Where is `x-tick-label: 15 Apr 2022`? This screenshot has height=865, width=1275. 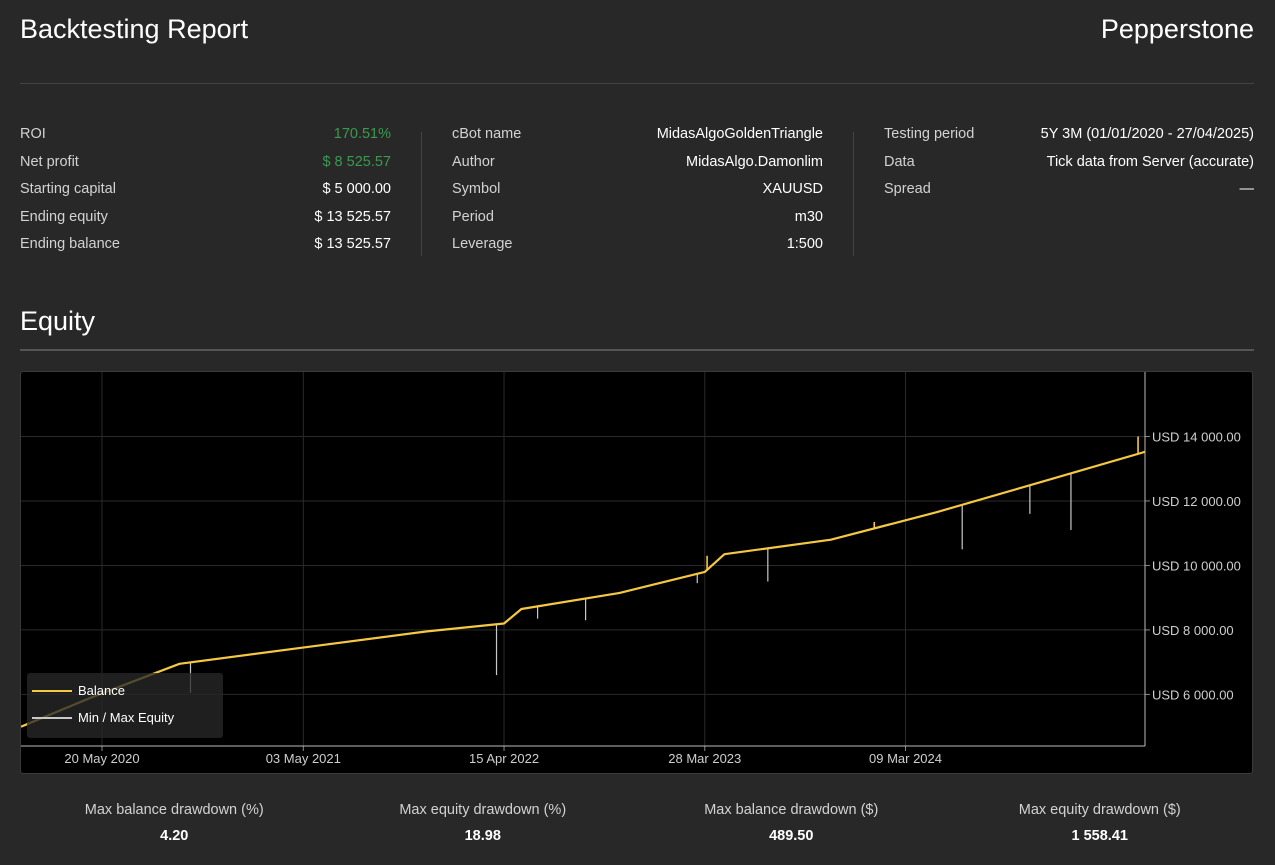 x-tick-label: 15 Apr 2022 is located at coordinates (504, 758).